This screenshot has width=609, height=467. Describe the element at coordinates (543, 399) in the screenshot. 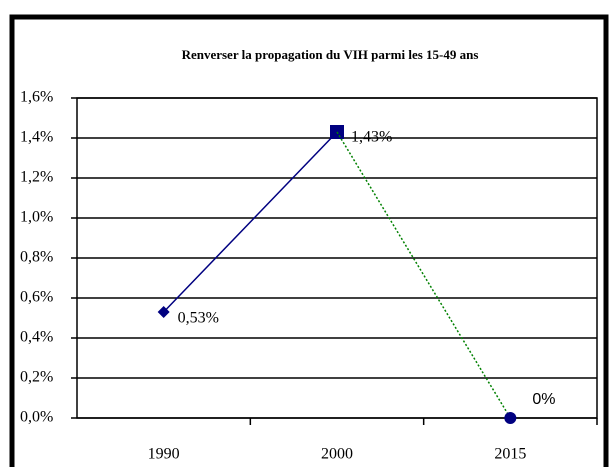

I see `data-label: 0%` at that location.